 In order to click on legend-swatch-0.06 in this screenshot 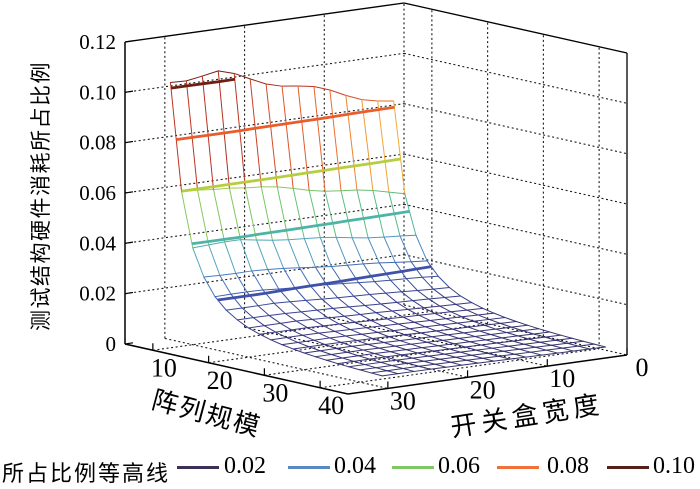, I will do `click(413, 467)`.